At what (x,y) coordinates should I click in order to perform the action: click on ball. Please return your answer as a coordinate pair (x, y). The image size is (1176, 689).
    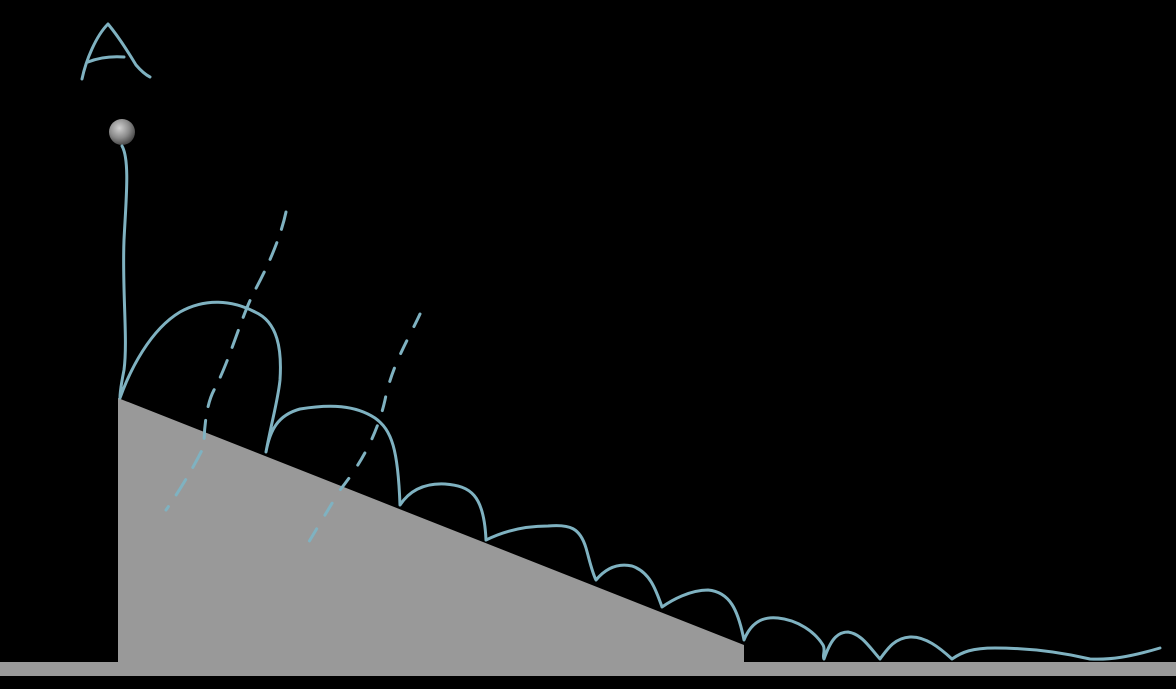
    Looking at the image, I should click on (122, 132).